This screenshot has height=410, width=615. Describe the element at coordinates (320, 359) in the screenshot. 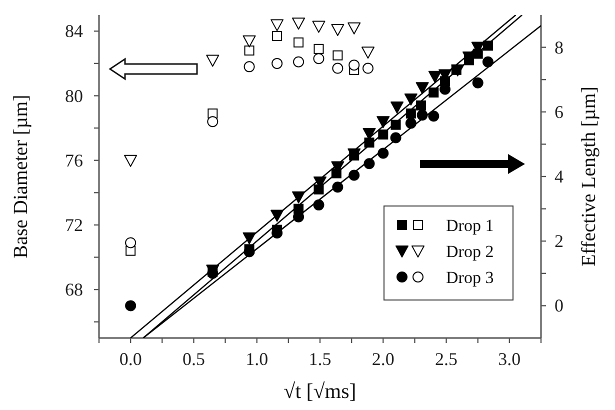

I see `x-tick-label: 1.5` at that location.